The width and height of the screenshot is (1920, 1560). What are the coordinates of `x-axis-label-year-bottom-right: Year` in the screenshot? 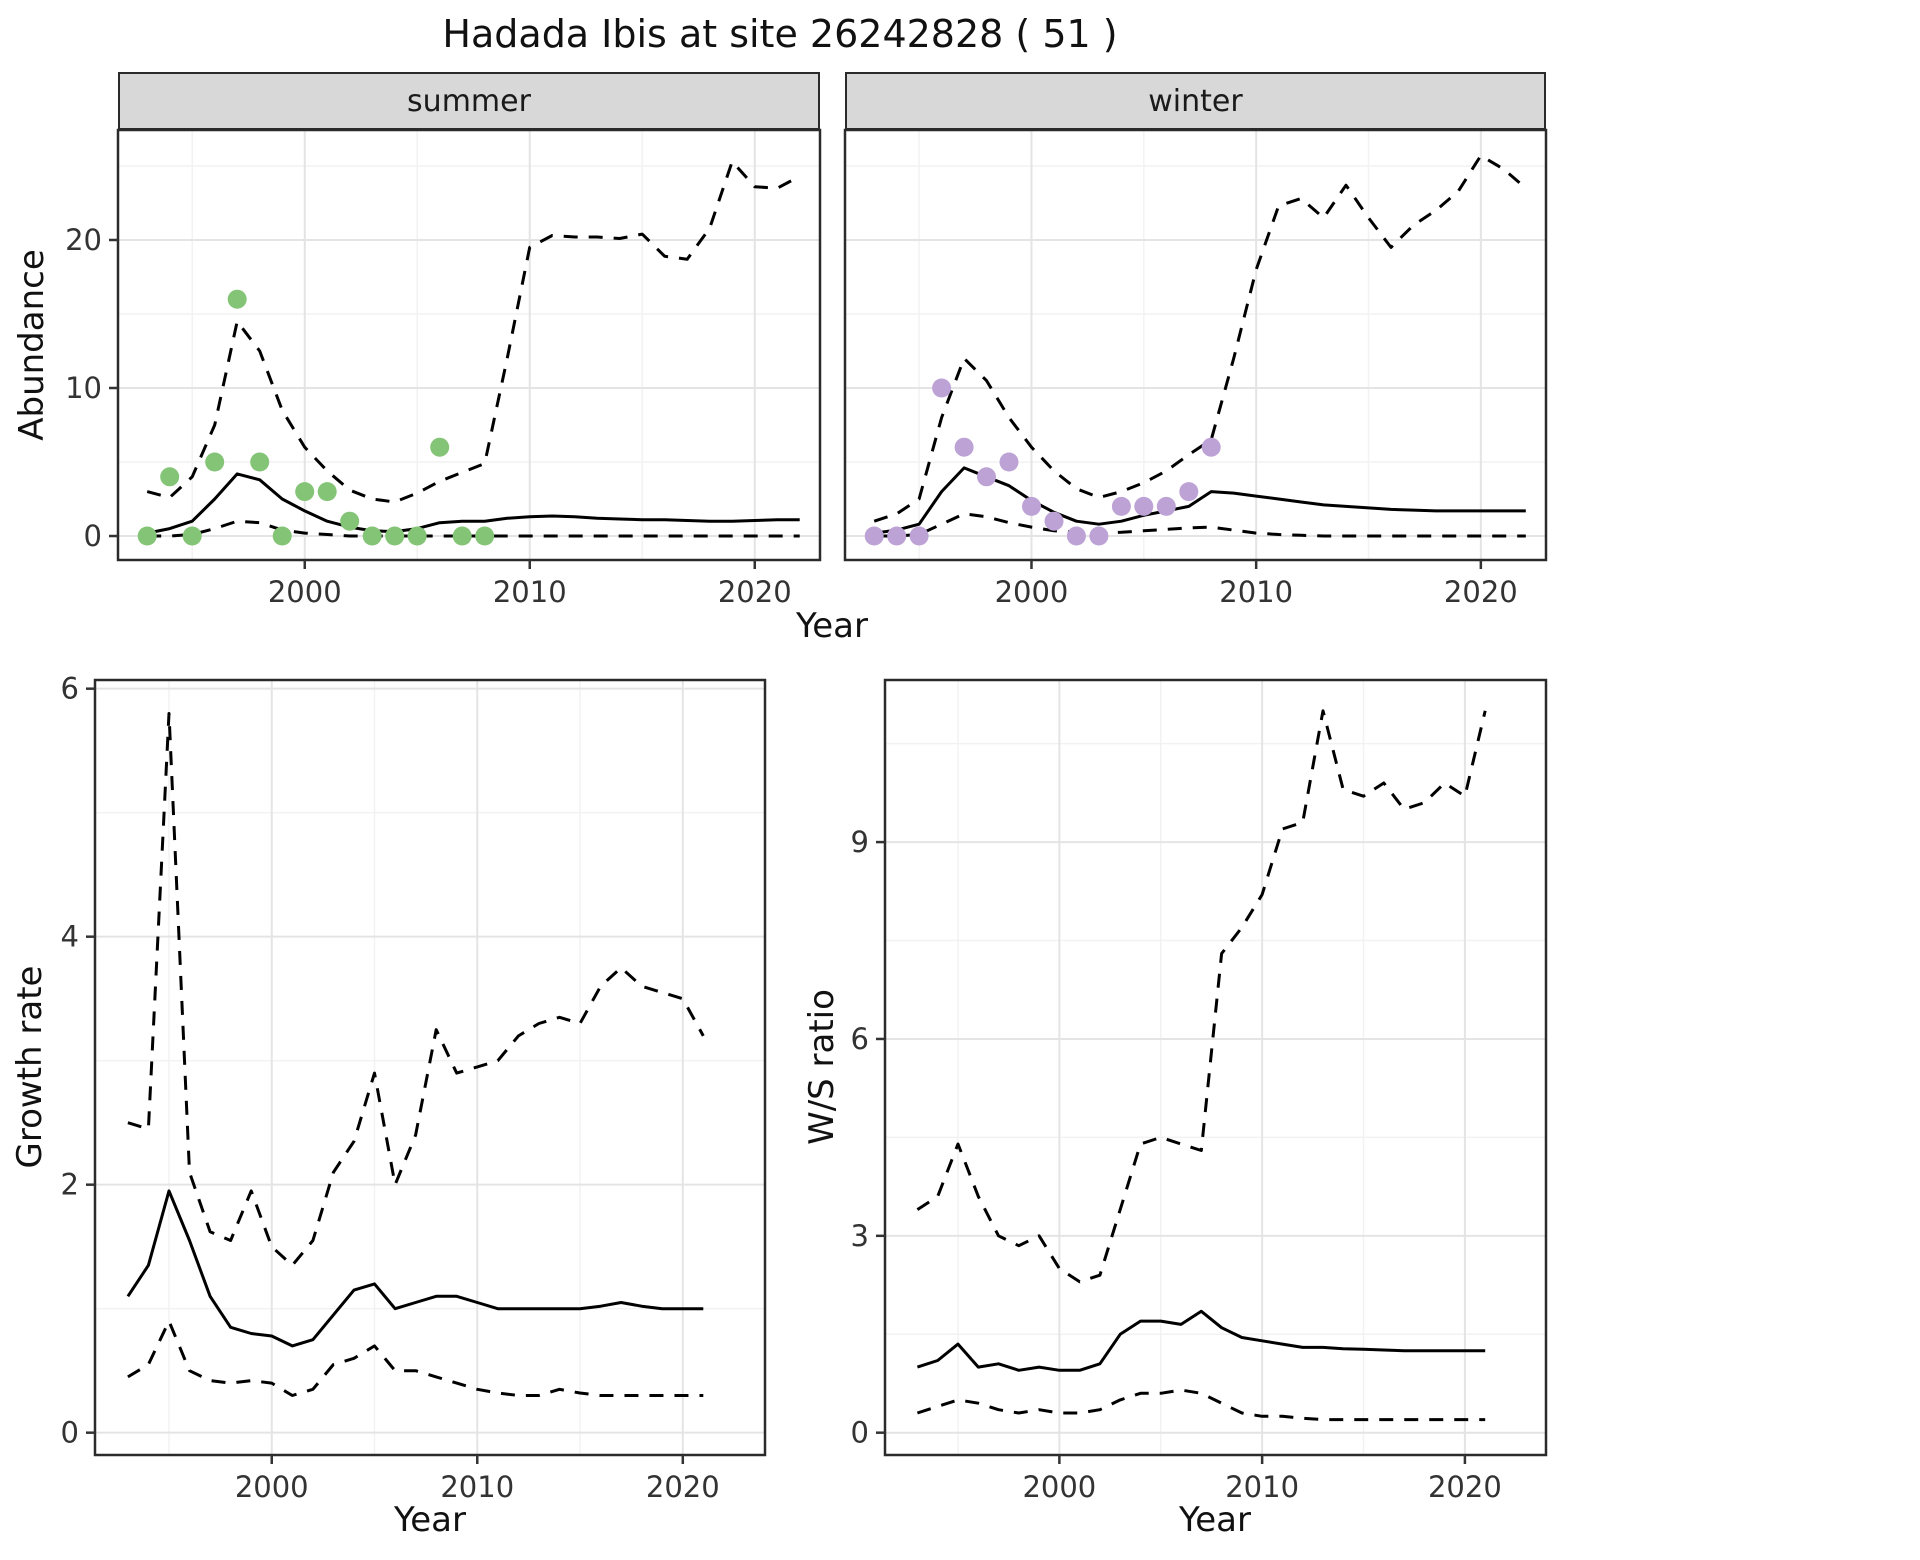 It's located at (1215, 1520).